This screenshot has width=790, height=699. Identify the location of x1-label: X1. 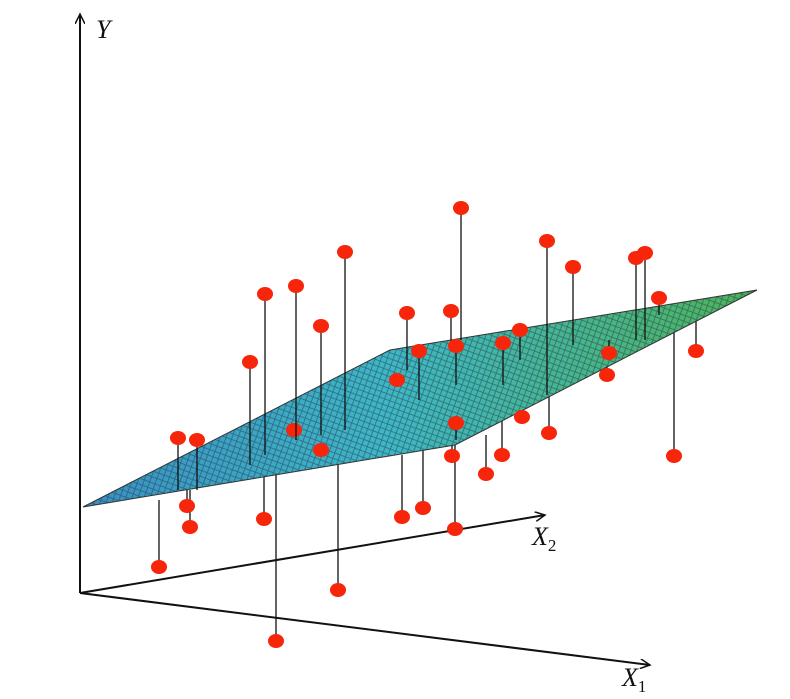
(633, 679).